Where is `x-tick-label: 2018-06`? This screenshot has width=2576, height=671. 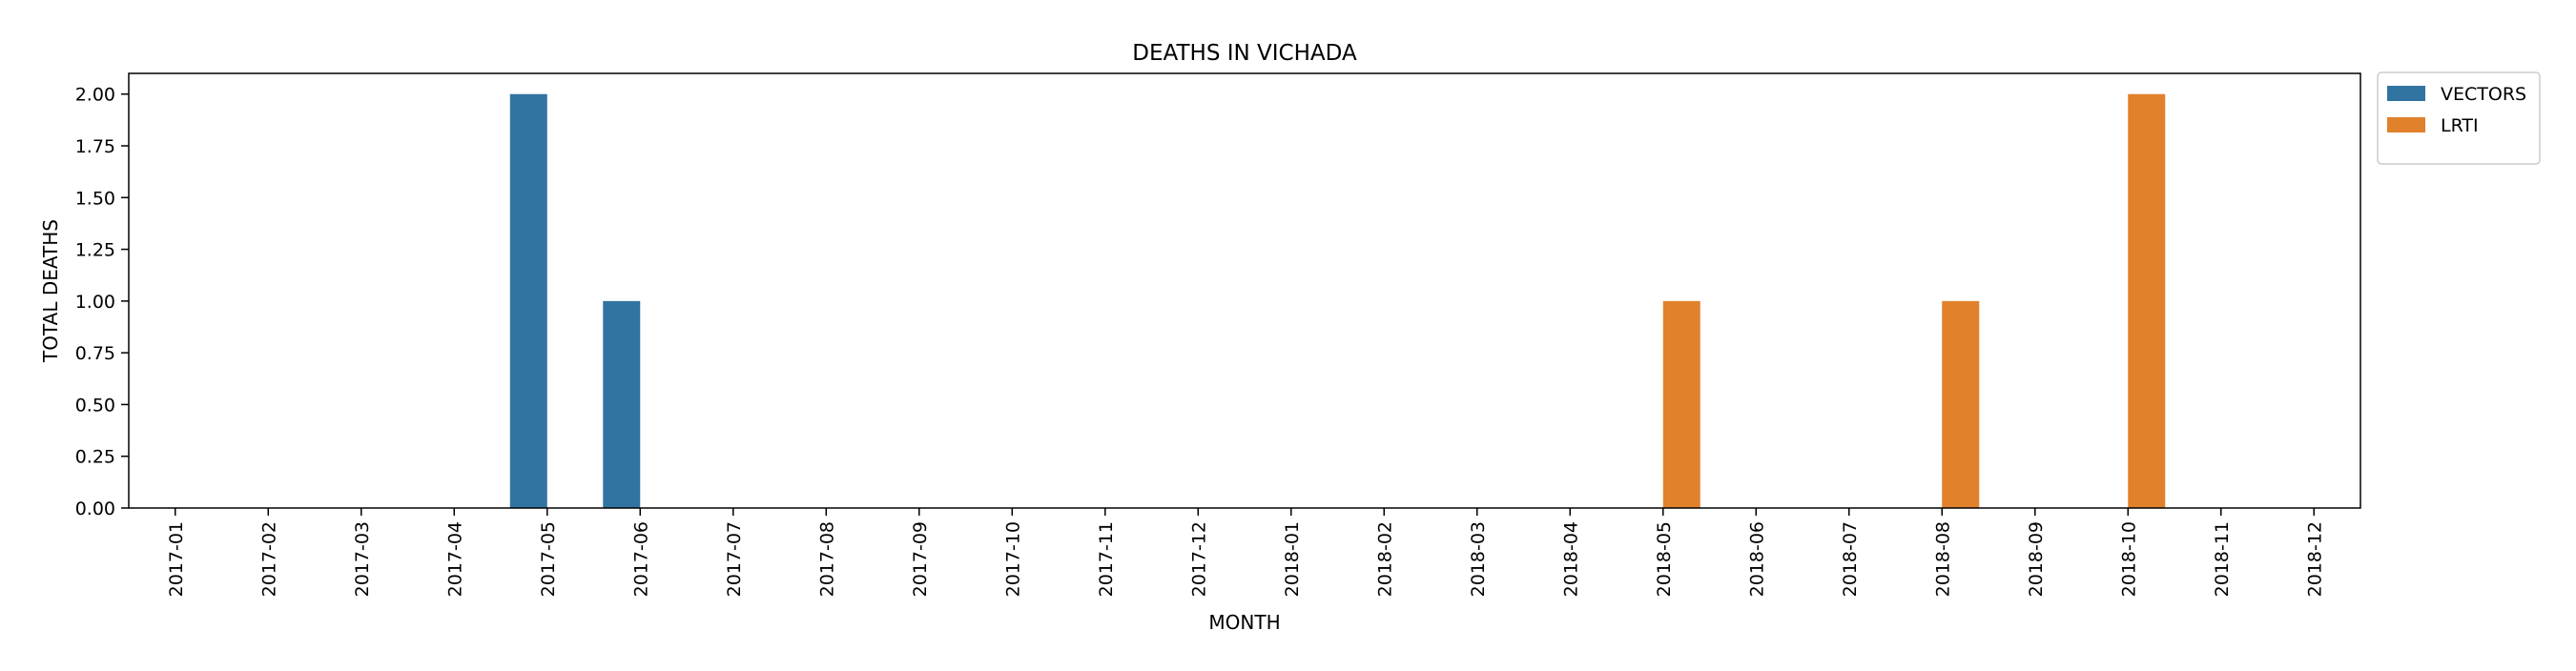
x-tick-label: 2018-06 is located at coordinates (1756, 559).